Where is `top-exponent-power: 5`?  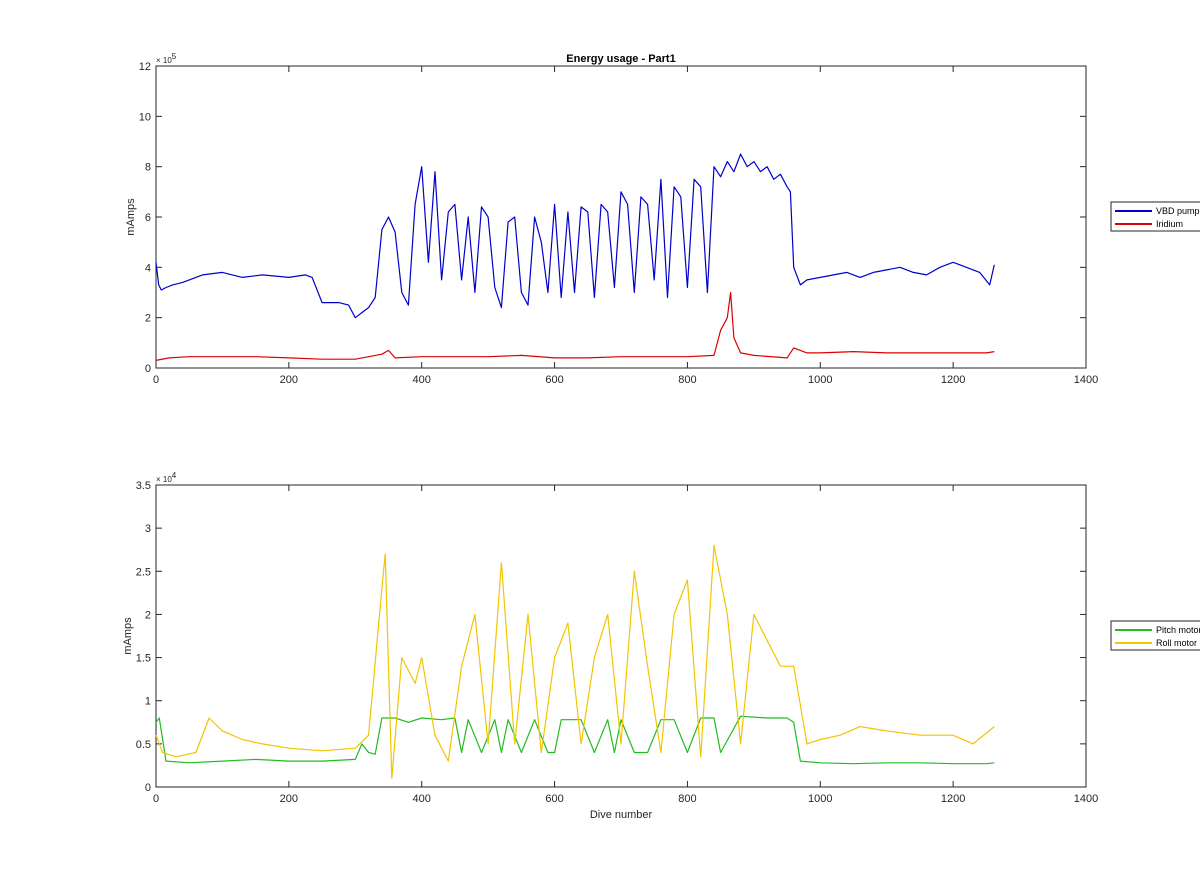 top-exponent-power: 5 is located at coordinates (174, 56).